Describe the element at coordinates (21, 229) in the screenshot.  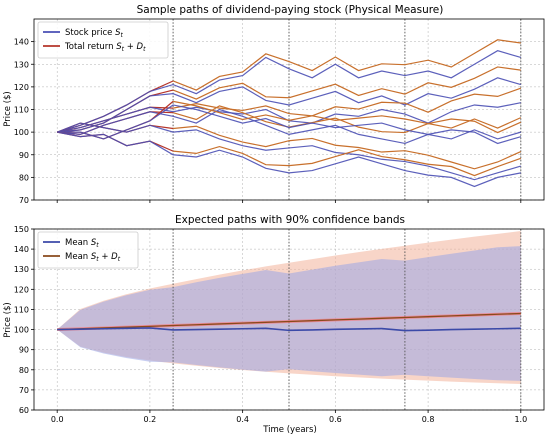
I see `bottom-chart-y-tick-label: 150` at that location.